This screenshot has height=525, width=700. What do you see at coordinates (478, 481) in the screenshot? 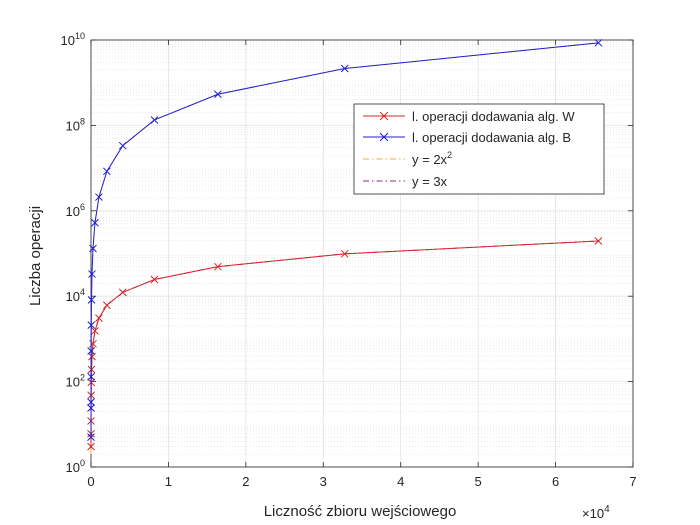
I see `x-tick-label: 5` at bounding box center [478, 481].